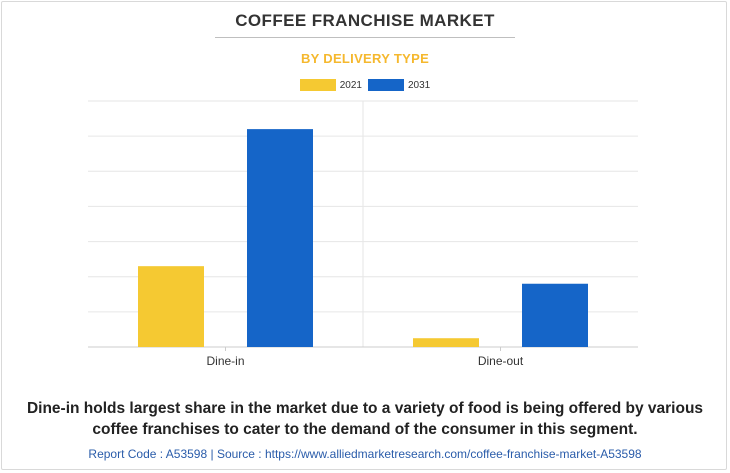  Describe the element at coordinates (280, 238) in the screenshot. I see `bar-dine-in-2031` at that location.